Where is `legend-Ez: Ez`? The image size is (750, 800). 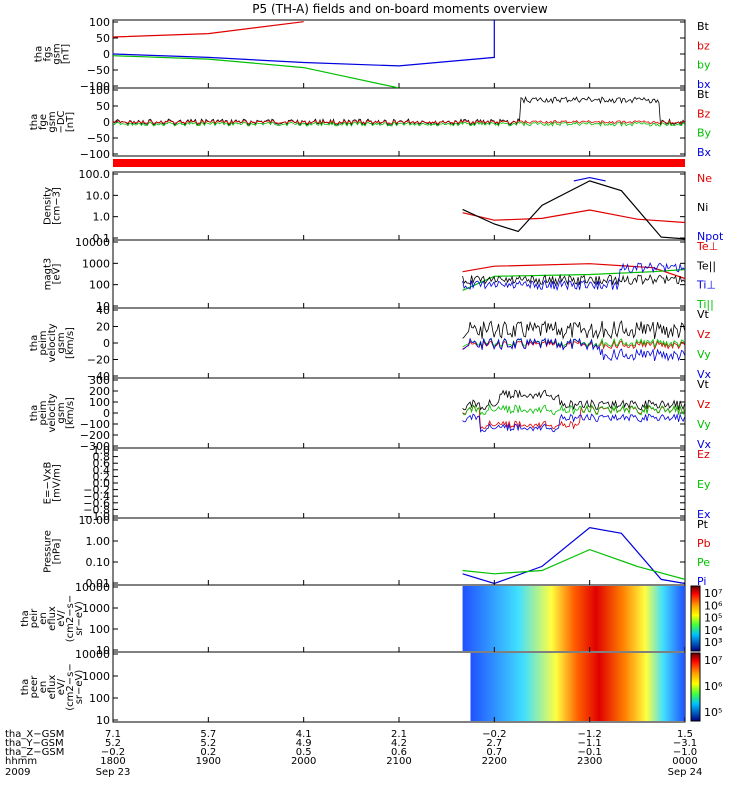 legend-Ez: Ez is located at coordinates (703, 454).